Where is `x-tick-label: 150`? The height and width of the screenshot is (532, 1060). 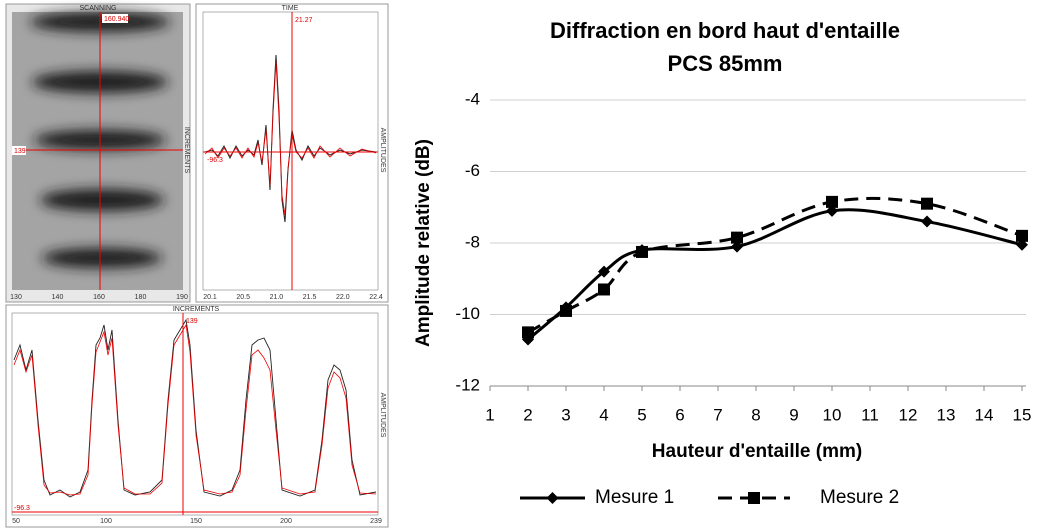 x-tick-label: 150 is located at coordinates (196, 521).